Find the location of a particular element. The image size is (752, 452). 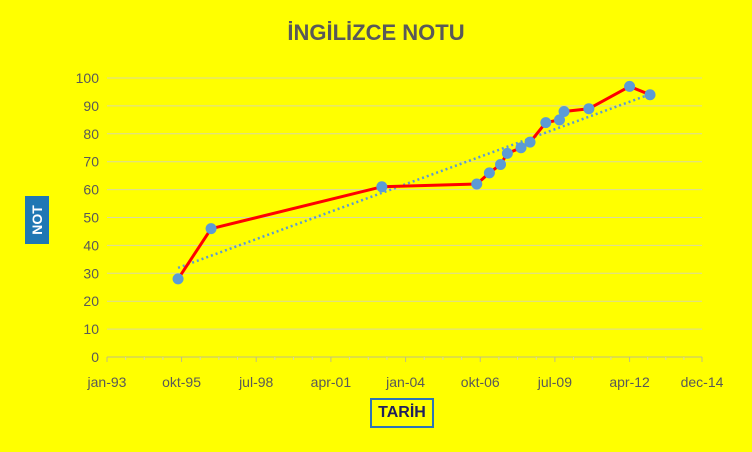

x-tick-label: jul-09 is located at coordinates (554, 382).